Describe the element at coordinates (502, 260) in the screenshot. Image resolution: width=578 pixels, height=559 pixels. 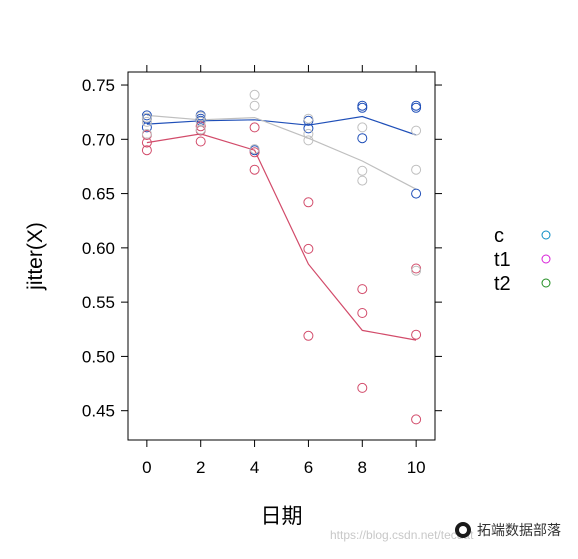
I see `legend-label-t1: t1` at that location.